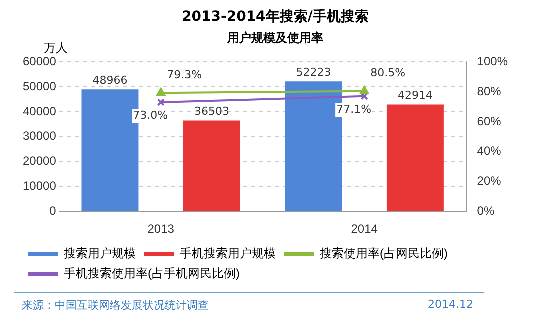 The height and width of the screenshot is (332, 551). What do you see at coordinates (388, 73) in the screenshot?
I see `data-label: 80.5%` at bounding box center [388, 73].